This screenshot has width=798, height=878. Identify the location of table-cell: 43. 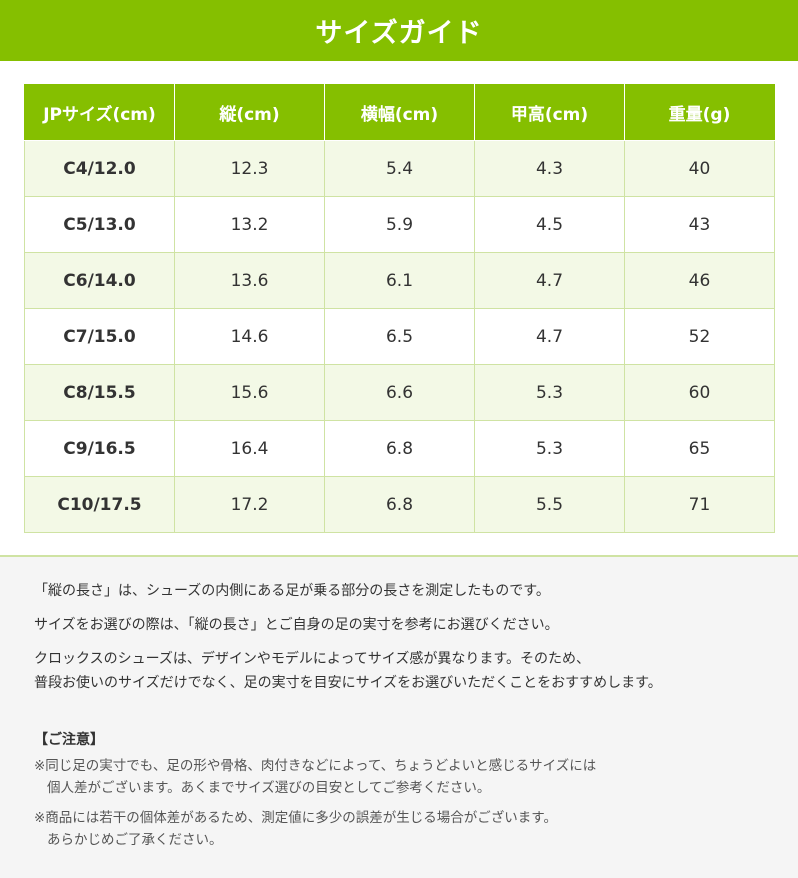
(699, 224).